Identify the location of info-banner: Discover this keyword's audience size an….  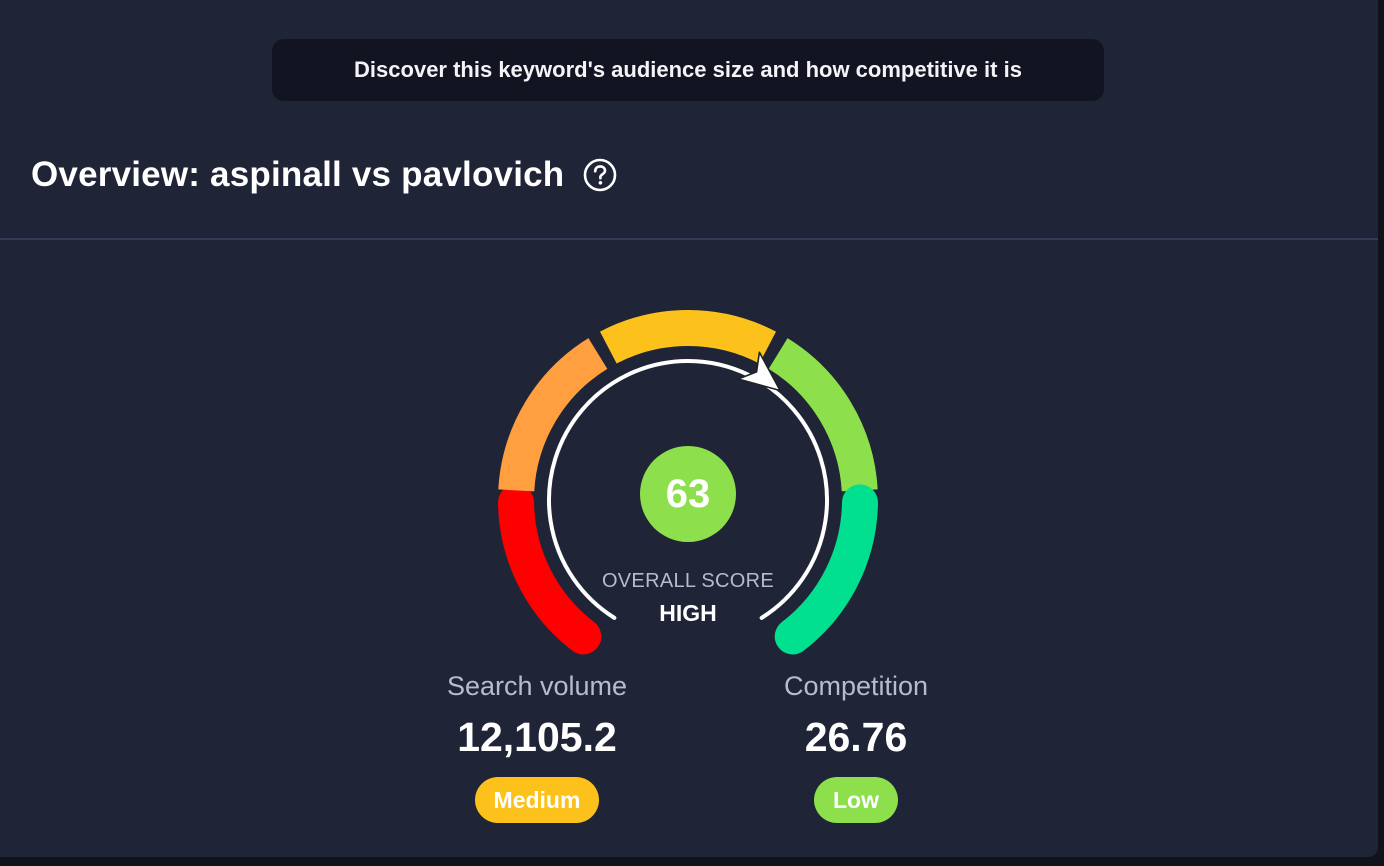
(688, 70).